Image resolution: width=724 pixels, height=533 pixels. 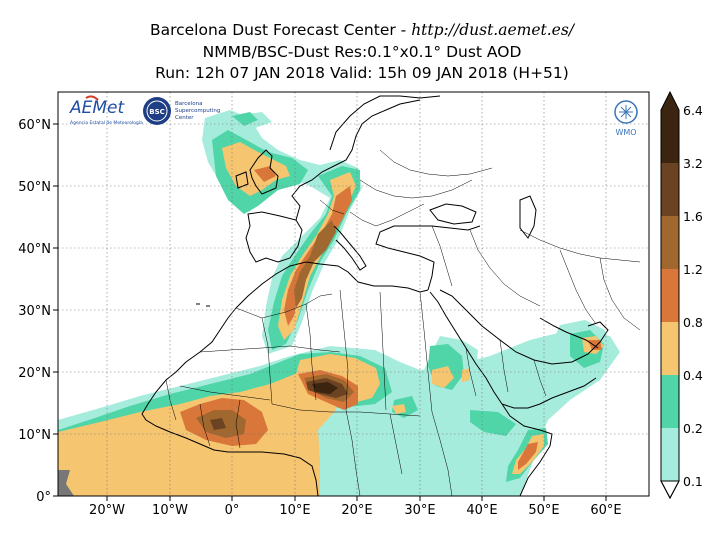 I want to click on aemet-logo-subtitle: Agencia Estatal de Meteorología, so click(x=106, y=122).